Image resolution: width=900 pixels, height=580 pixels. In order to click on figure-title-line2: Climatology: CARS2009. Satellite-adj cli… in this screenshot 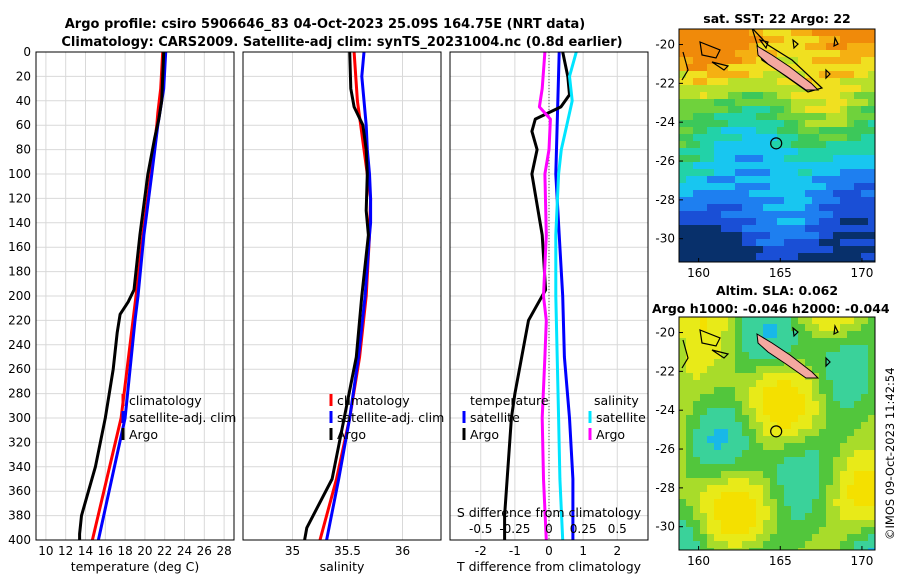, I will do `click(341, 42)`.